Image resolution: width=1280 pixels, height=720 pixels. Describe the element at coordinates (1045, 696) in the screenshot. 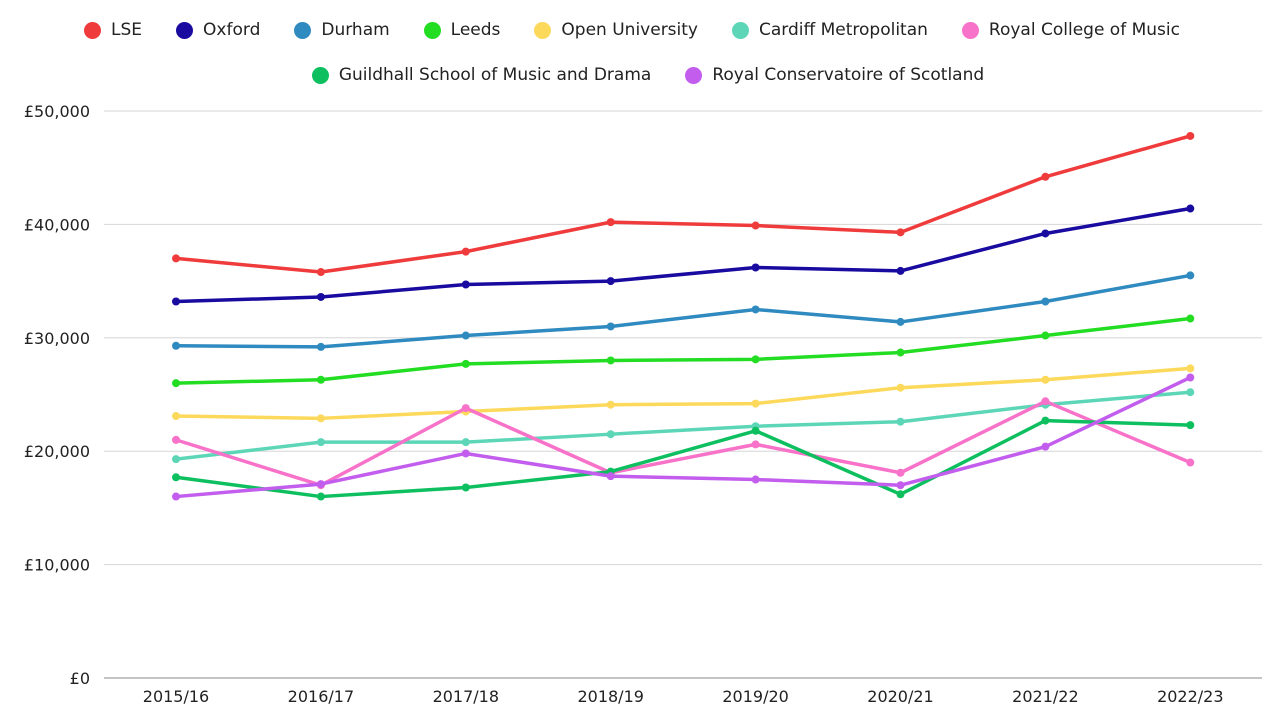

I see `x-tick-label: 2021/22` at that location.